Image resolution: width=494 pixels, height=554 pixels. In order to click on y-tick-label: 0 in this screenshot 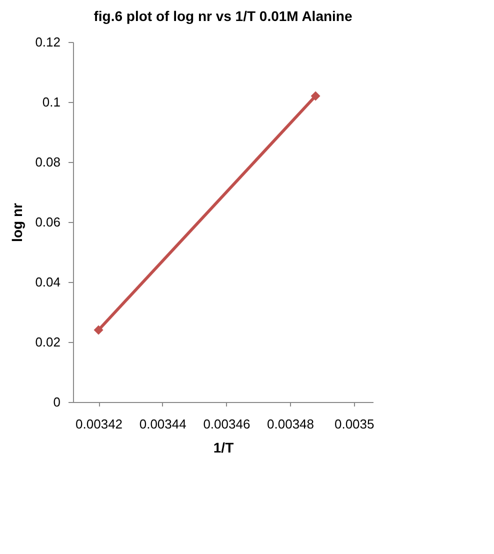, I will do `click(56, 402)`.